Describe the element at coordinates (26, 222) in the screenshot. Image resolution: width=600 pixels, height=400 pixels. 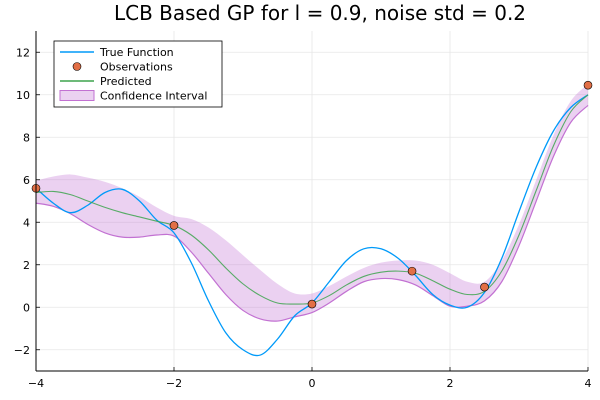
I see `y-tick-label: 4` at that location.